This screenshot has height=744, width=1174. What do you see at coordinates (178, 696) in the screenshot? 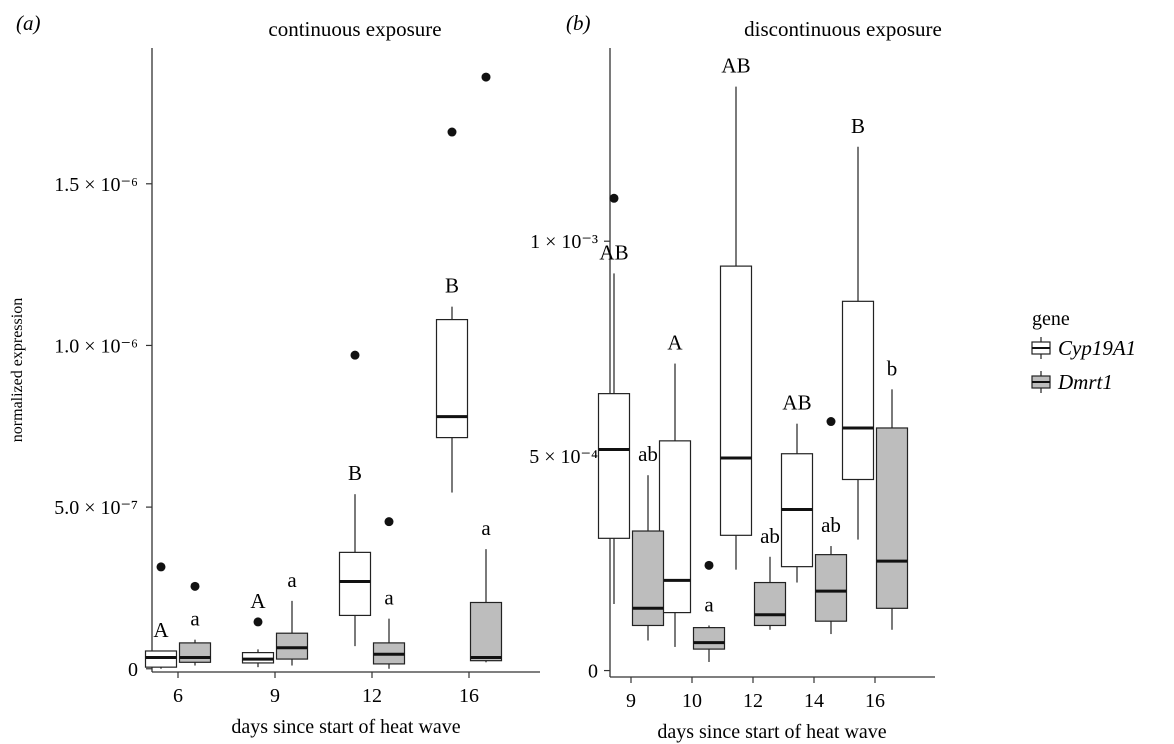
I see `panel-a-x-tick-label: 6` at bounding box center [178, 696].